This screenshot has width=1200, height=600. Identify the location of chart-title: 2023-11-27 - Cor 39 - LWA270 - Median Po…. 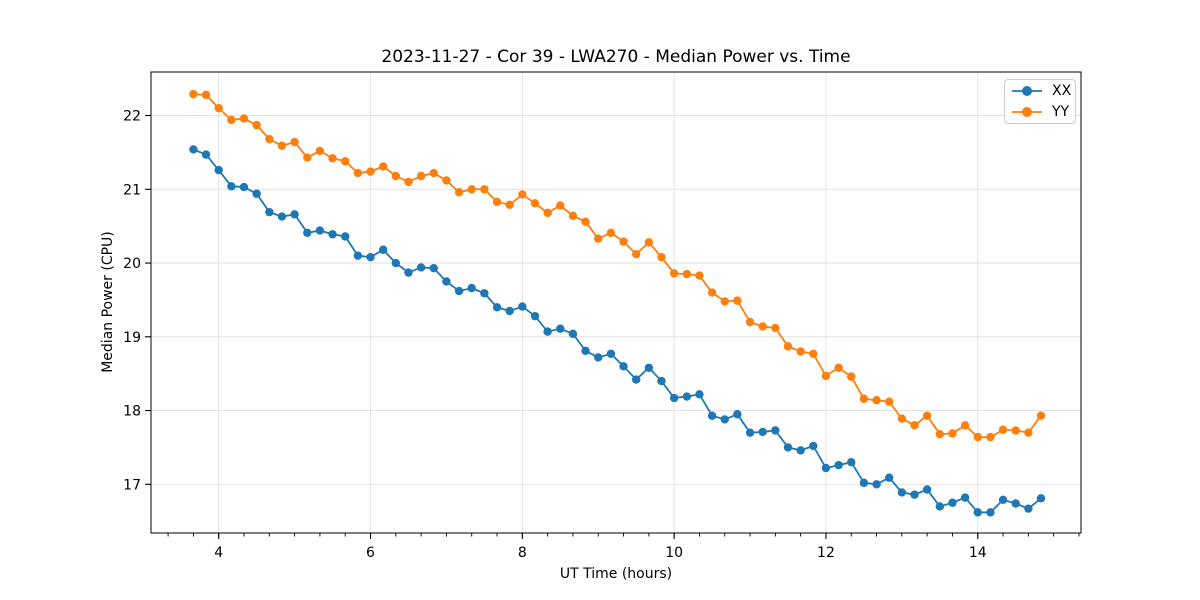
(616, 57).